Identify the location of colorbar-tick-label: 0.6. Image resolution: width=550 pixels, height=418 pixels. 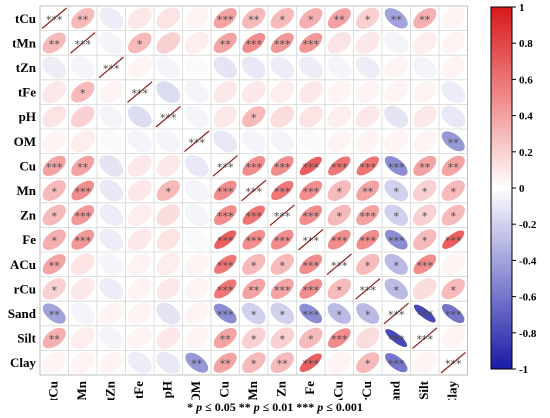
(526, 80).